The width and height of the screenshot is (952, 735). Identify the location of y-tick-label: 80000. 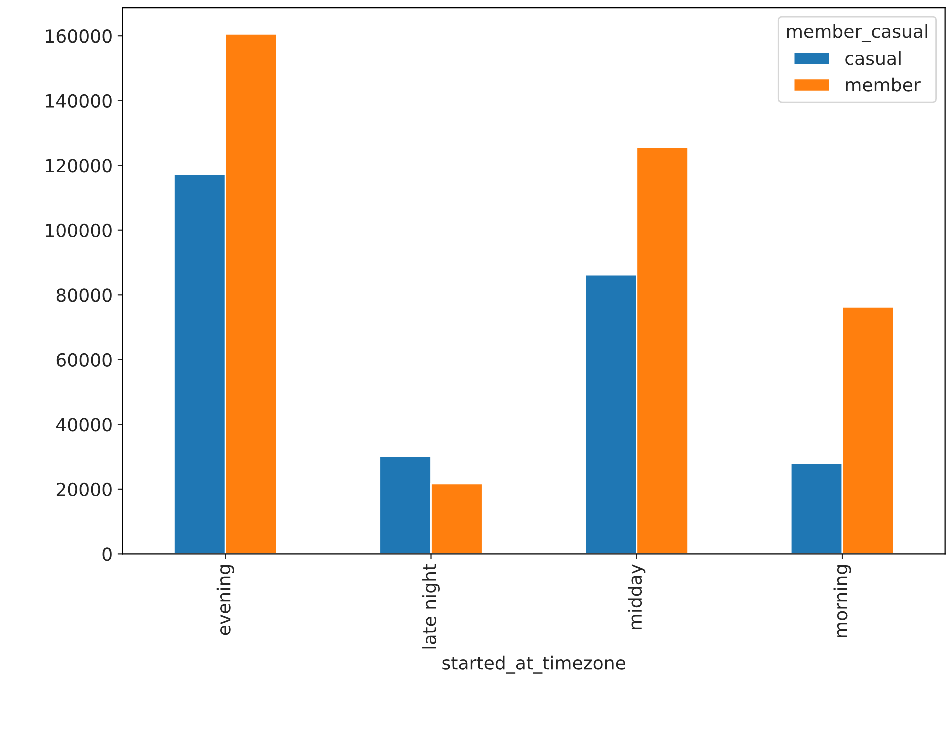
(84, 295).